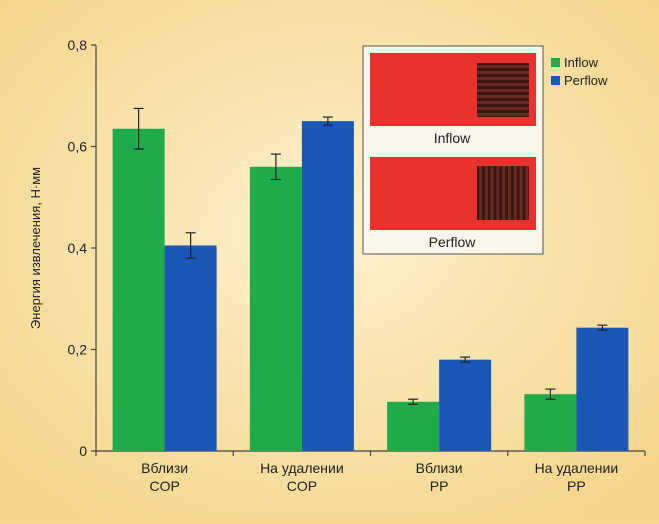 This screenshot has width=659, height=524. Describe the element at coordinates (453, 242) in the screenshot. I see `inset-label-perflow: Perflow` at that location.